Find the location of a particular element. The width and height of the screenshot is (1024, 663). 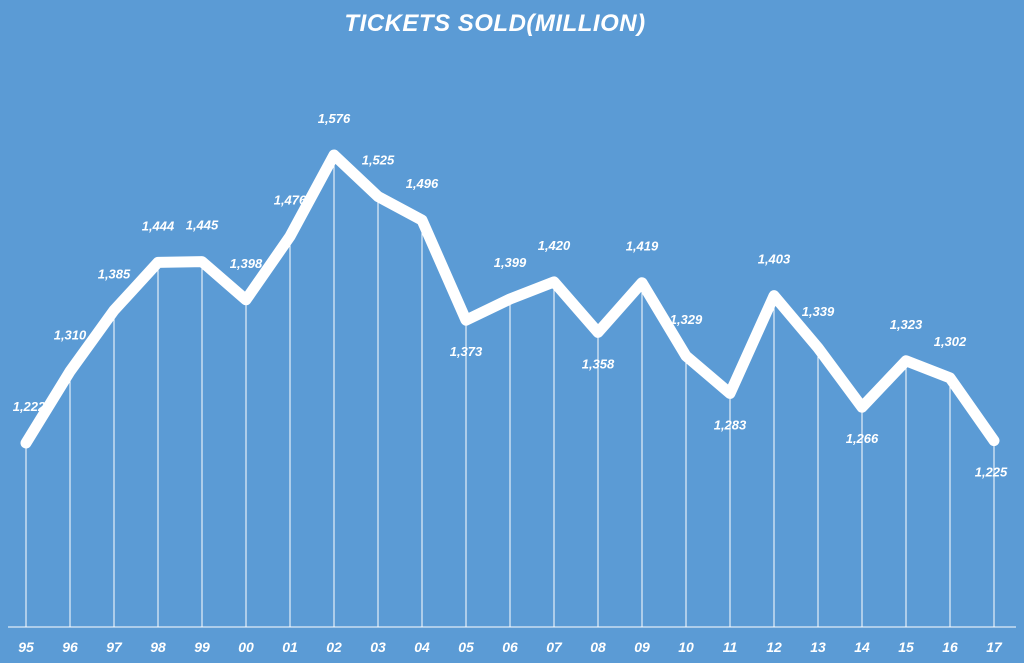

data-label-16: 1,302 is located at coordinates (950, 341).